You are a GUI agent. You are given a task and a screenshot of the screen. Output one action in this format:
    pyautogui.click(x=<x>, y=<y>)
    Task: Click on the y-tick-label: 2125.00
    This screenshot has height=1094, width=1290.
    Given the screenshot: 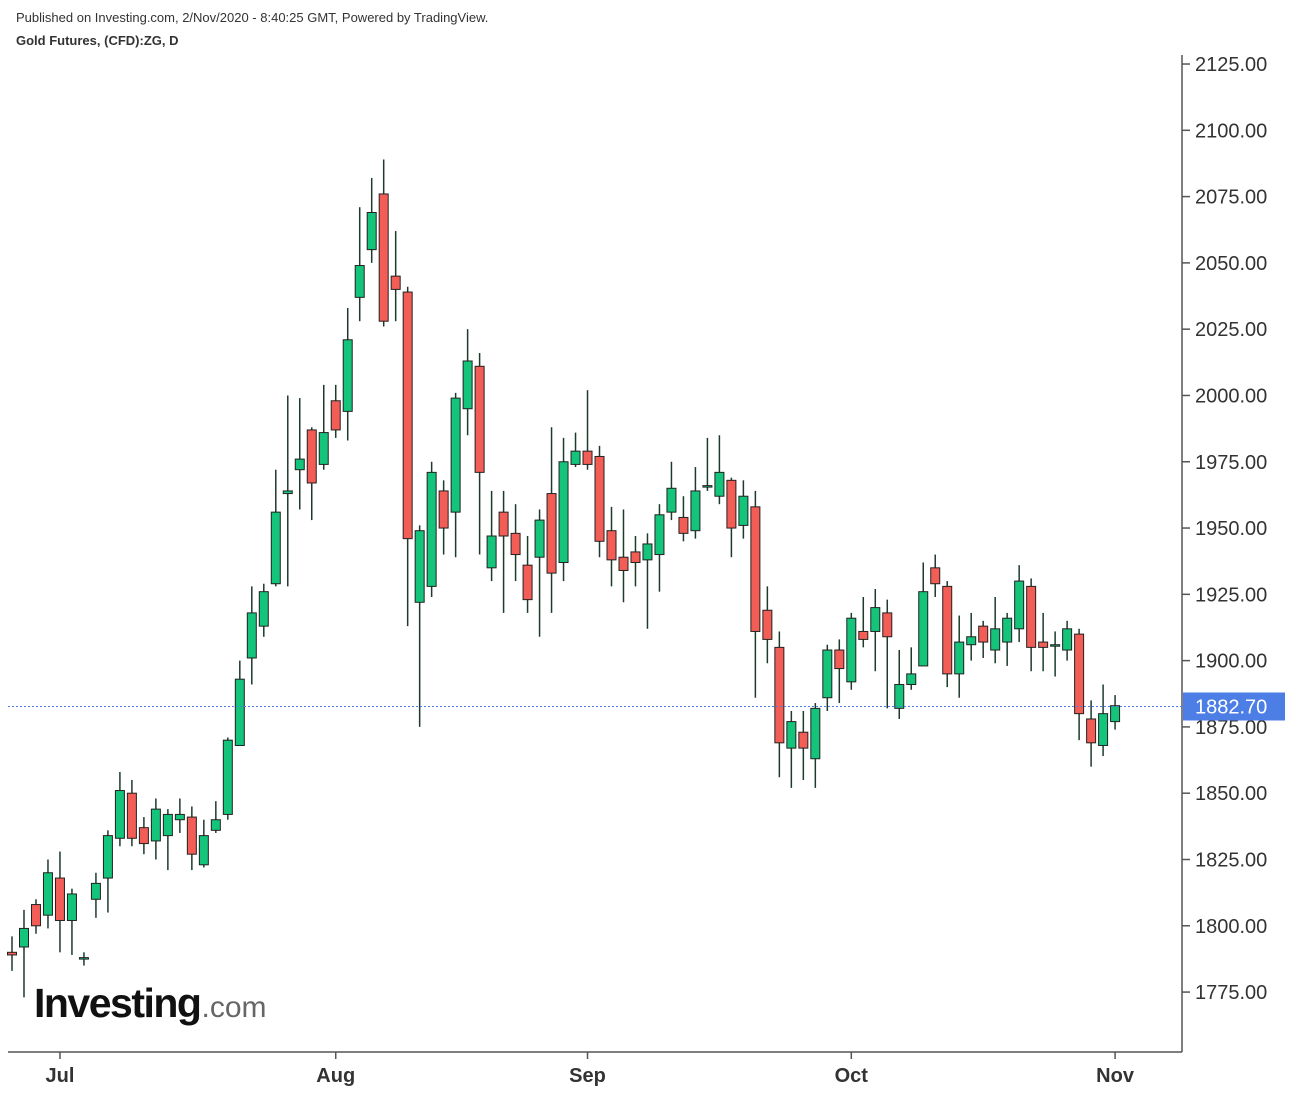 What is the action you would take?
    pyautogui.click(x=1231, y=65)
    